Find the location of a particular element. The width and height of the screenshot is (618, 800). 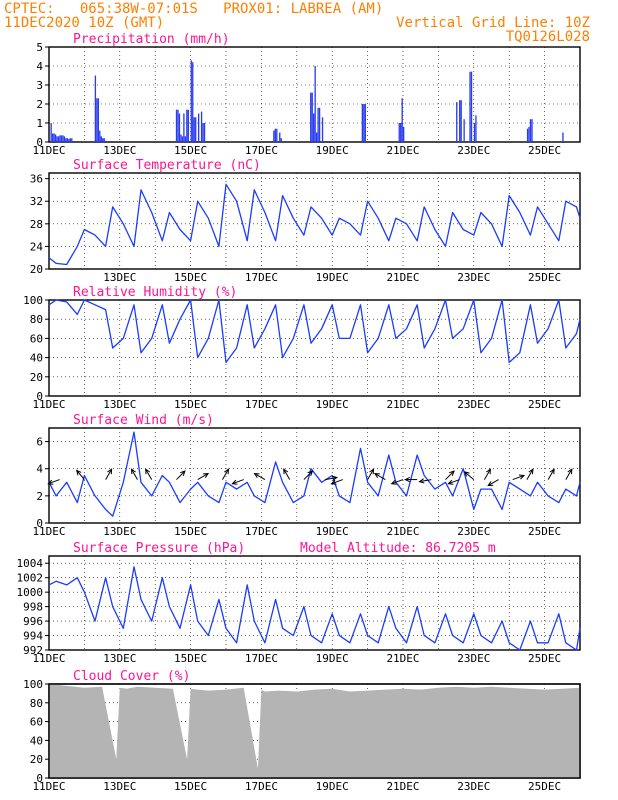

cloud-cover-xtick-label: 13DEC is located at coordinates (119, 786).